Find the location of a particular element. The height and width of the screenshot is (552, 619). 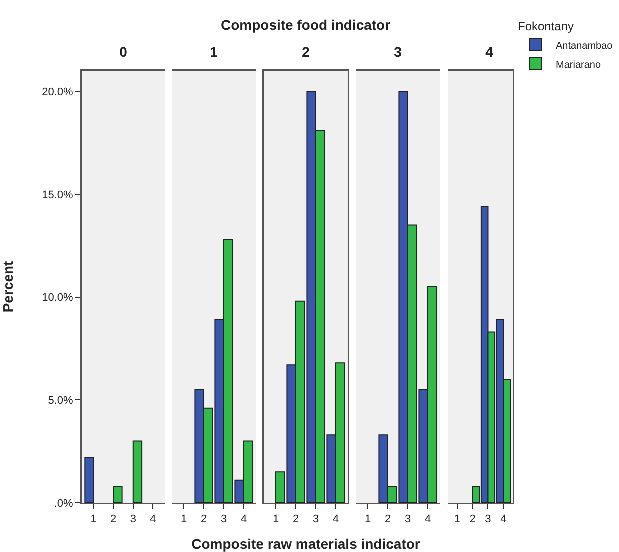

legend-label: Antanambao is located at coordinates (585, 46).